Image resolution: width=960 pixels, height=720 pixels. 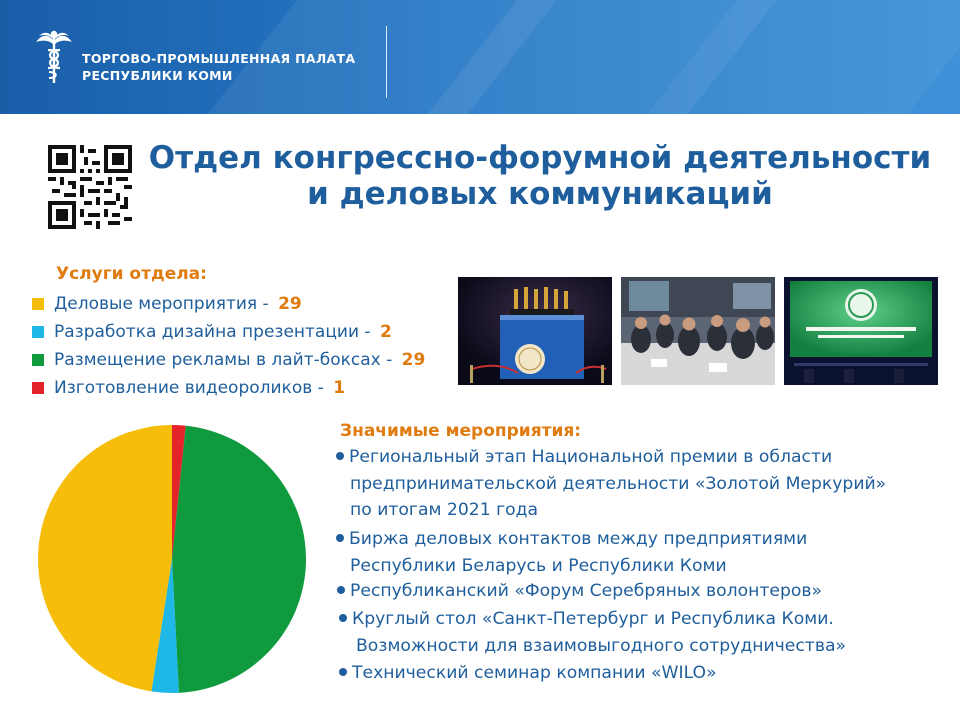 What do you see at coordinates (540, 158) in the screenshot?
I see `title-line1: Отдел конгрессно-форумной деятельности` at bounding box center [540, 158].